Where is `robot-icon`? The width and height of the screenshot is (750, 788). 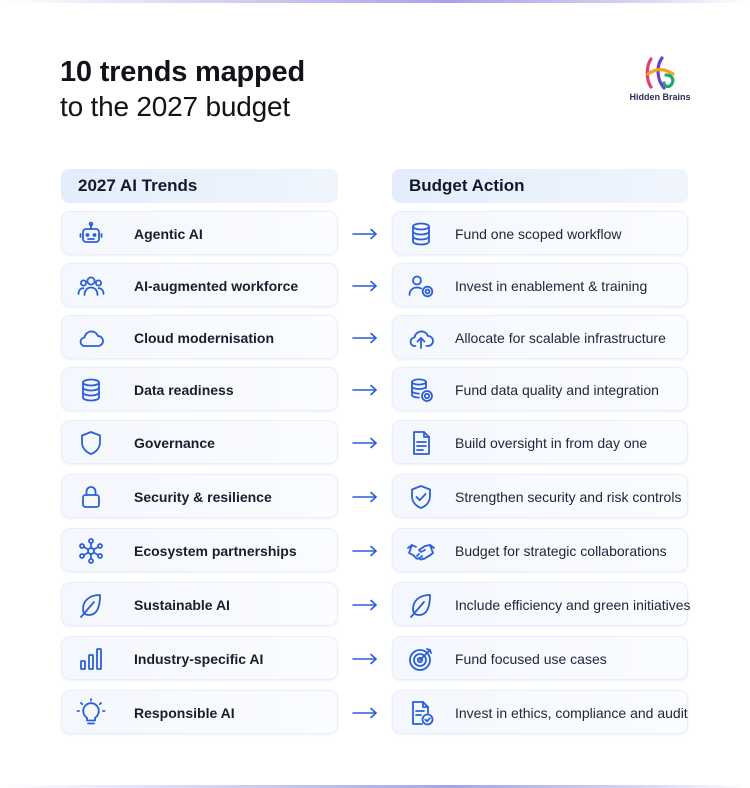
robot-icon is located at coordinates (91, 232).